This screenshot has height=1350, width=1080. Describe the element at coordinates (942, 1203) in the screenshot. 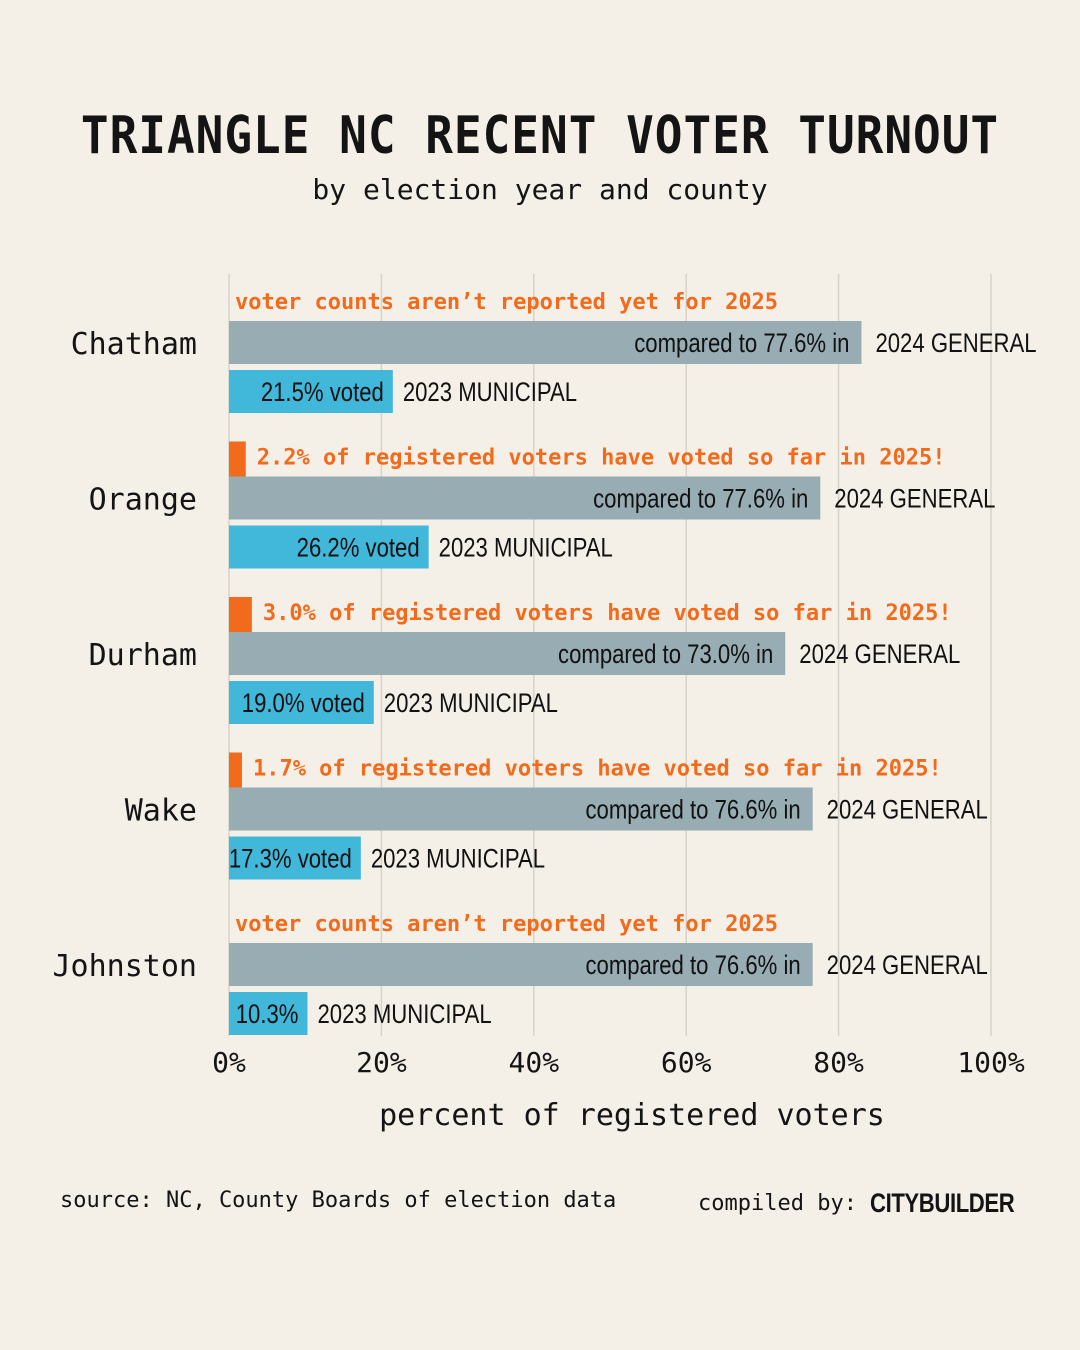

I see `citybuilder-logo: CITYBUILDER` at that location.